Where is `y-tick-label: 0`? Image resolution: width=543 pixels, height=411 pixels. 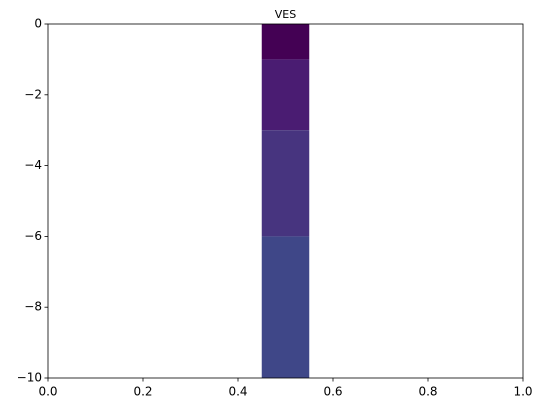 y-tick-label: 0 is located at coordinates (38, 24).